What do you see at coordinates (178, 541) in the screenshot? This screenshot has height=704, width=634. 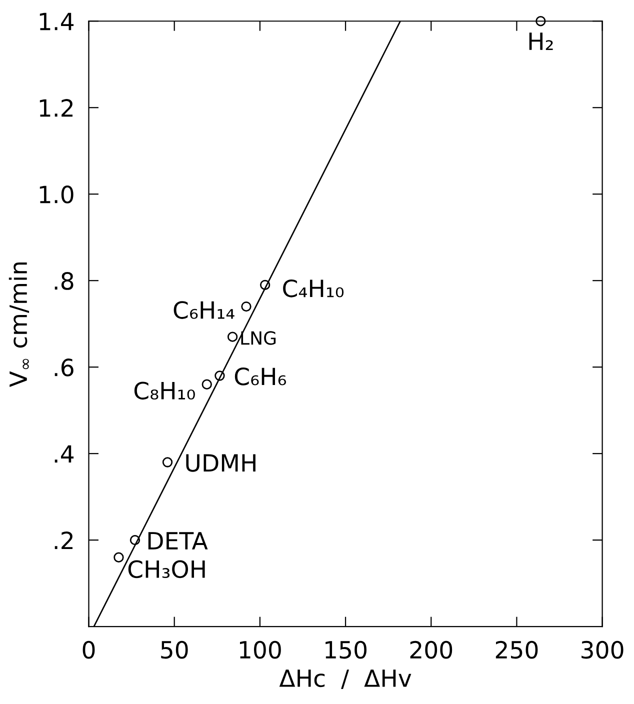 I see `annotation: DETA` at bounding box center [178, 541].